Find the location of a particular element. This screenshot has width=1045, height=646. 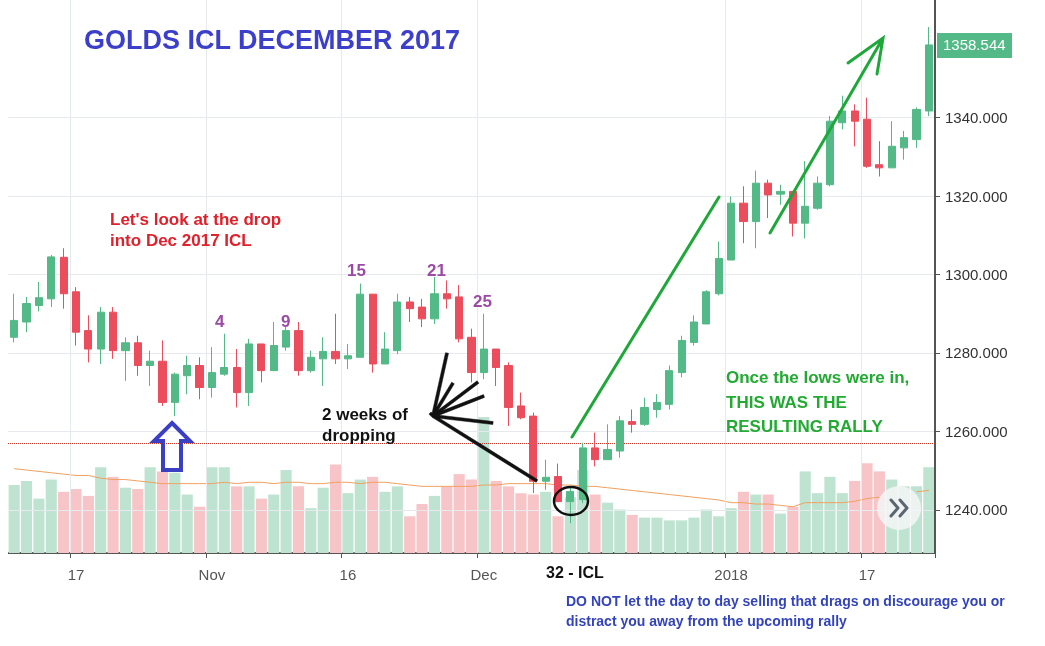

annotation: 25 is located at coordinates (482, 302).